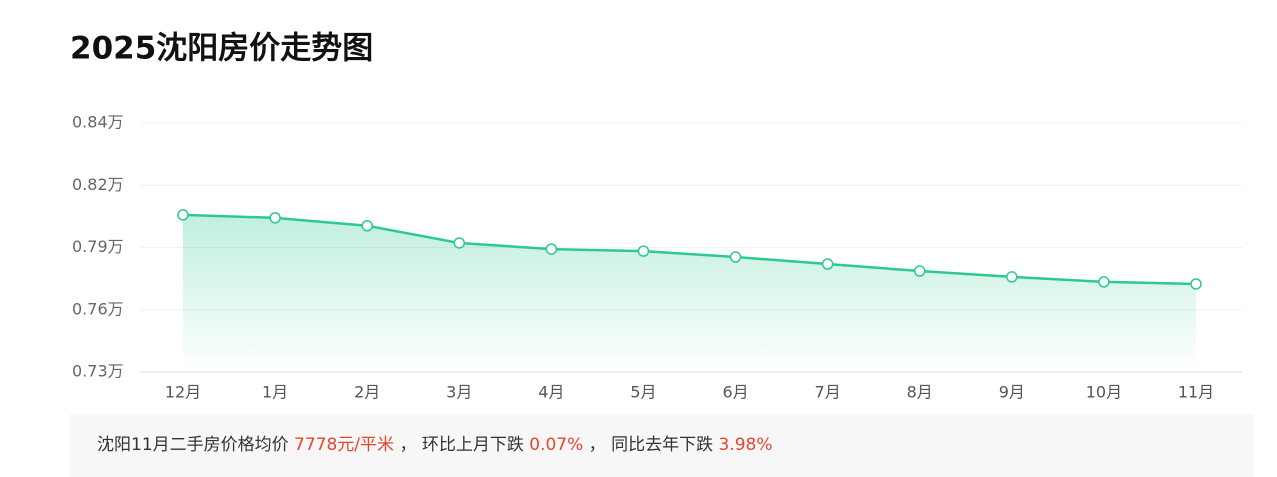 This screenshot has width=1277, height=477. I want to click on x-tick-label: 3月, so click(459, 392).